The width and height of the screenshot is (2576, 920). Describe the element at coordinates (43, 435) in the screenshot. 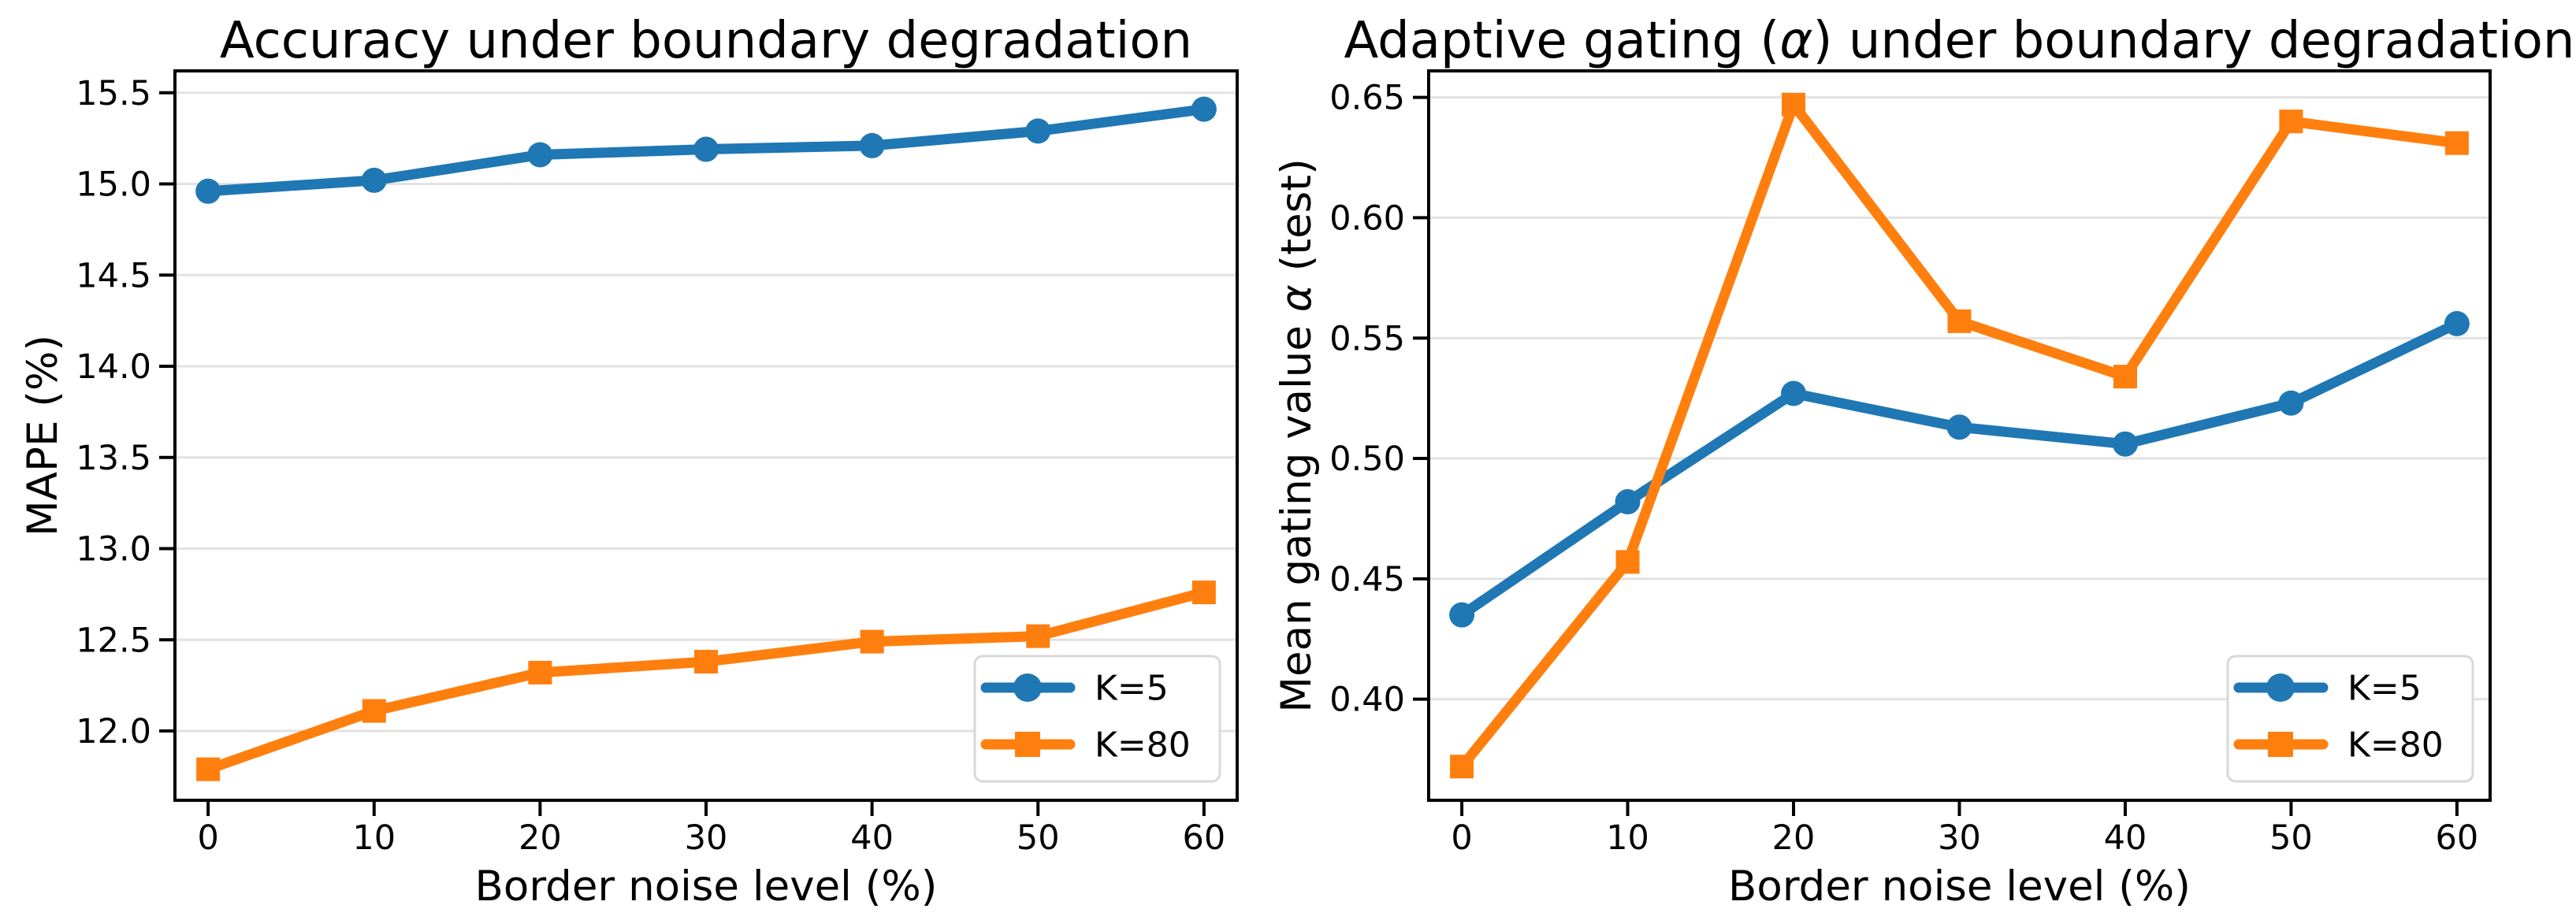

I see `y-axis-label: MAPE (%)` at that location.